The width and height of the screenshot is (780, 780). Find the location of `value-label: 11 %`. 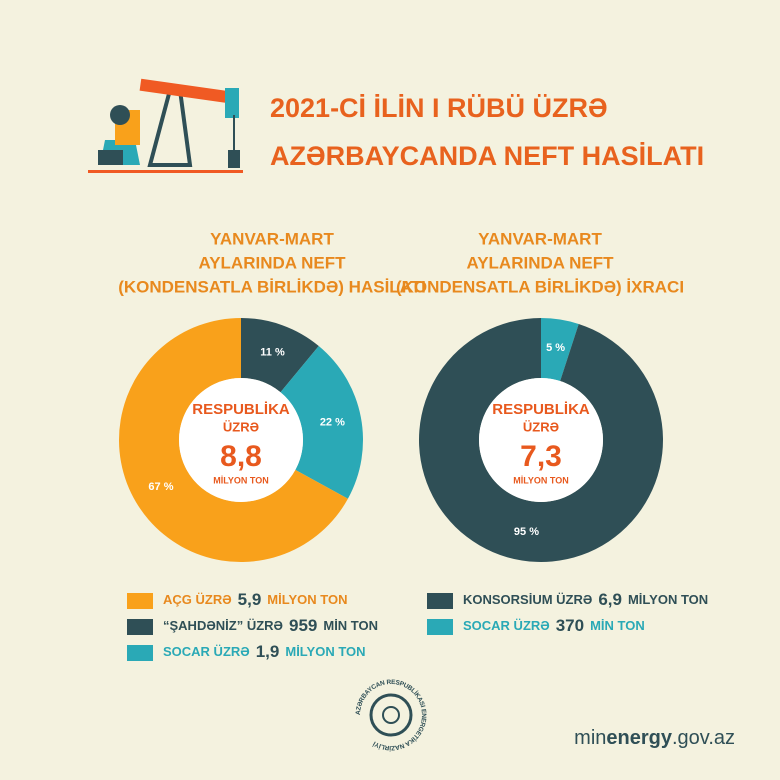

value-label: 11 % is located at coordinates (272, 352).